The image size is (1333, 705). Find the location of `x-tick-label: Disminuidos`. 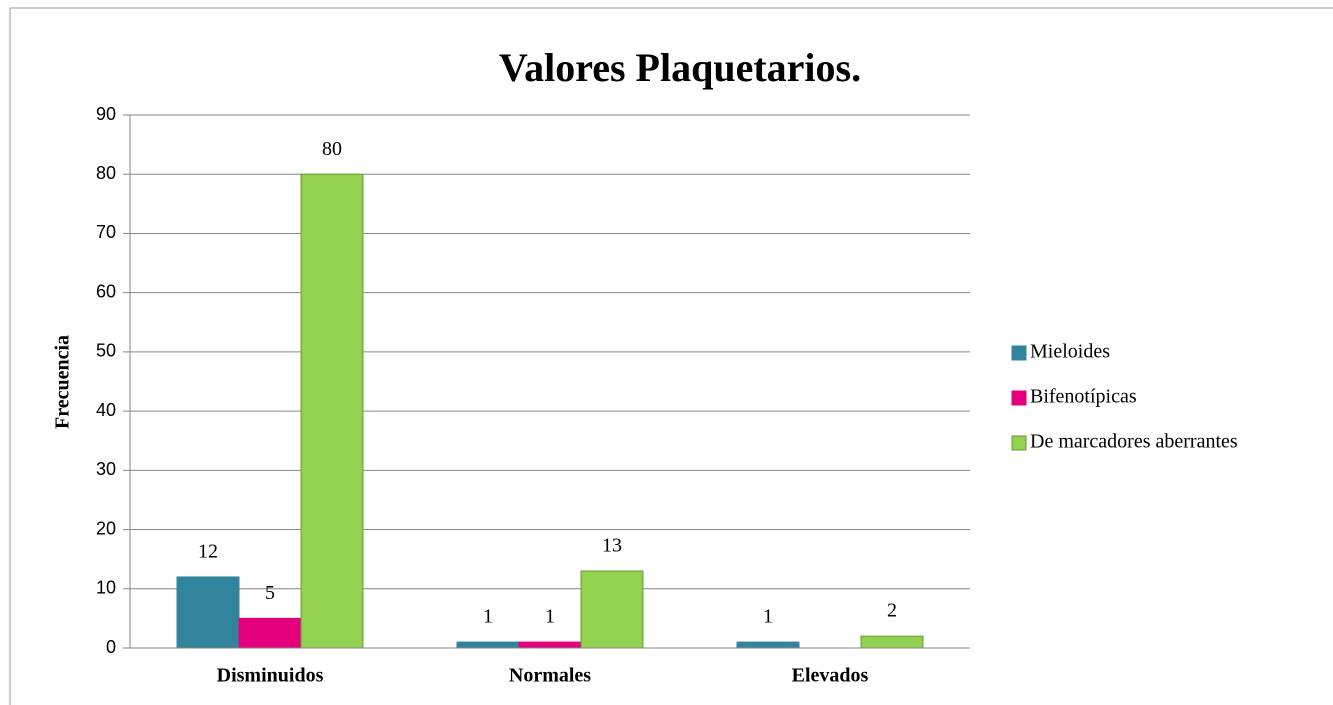

x-tick-label: Disminuidos is located at coordinates (270, 676).